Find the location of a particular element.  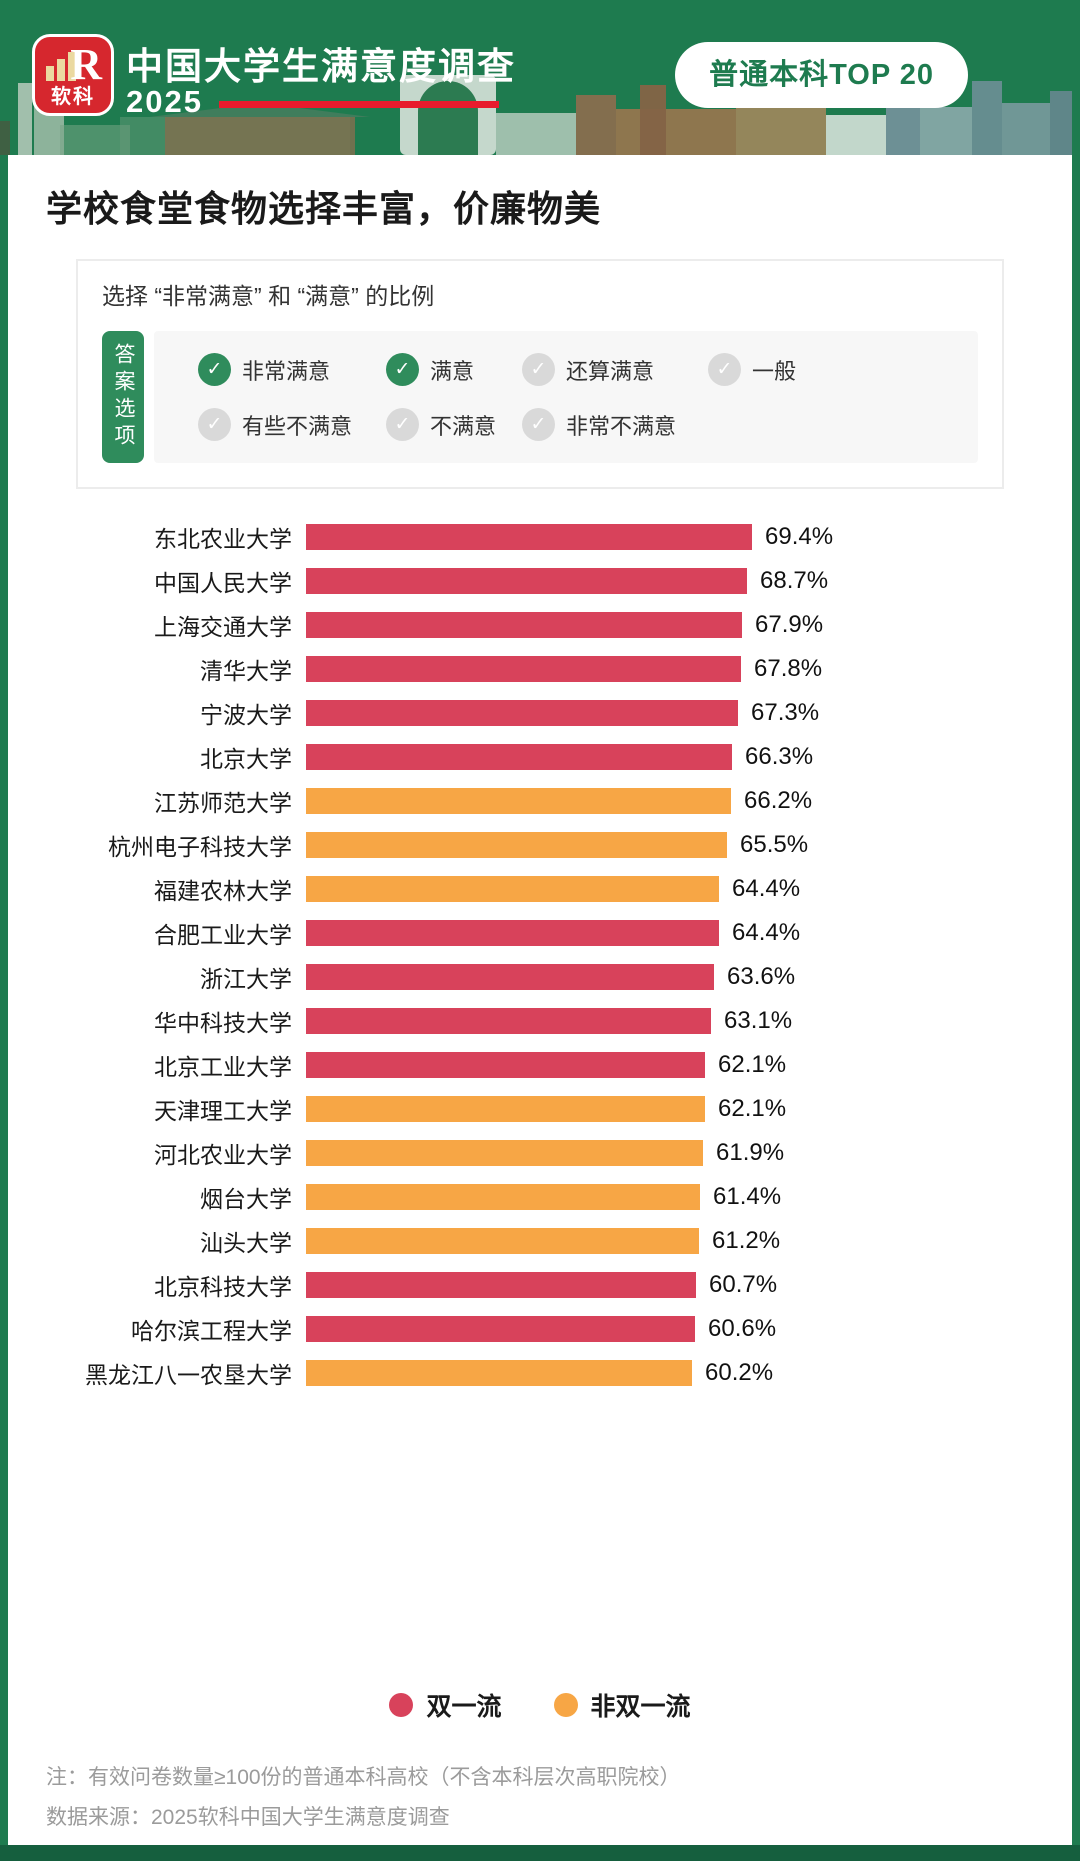

logo-bar-chart-icon is located at coordinates (61, 66).